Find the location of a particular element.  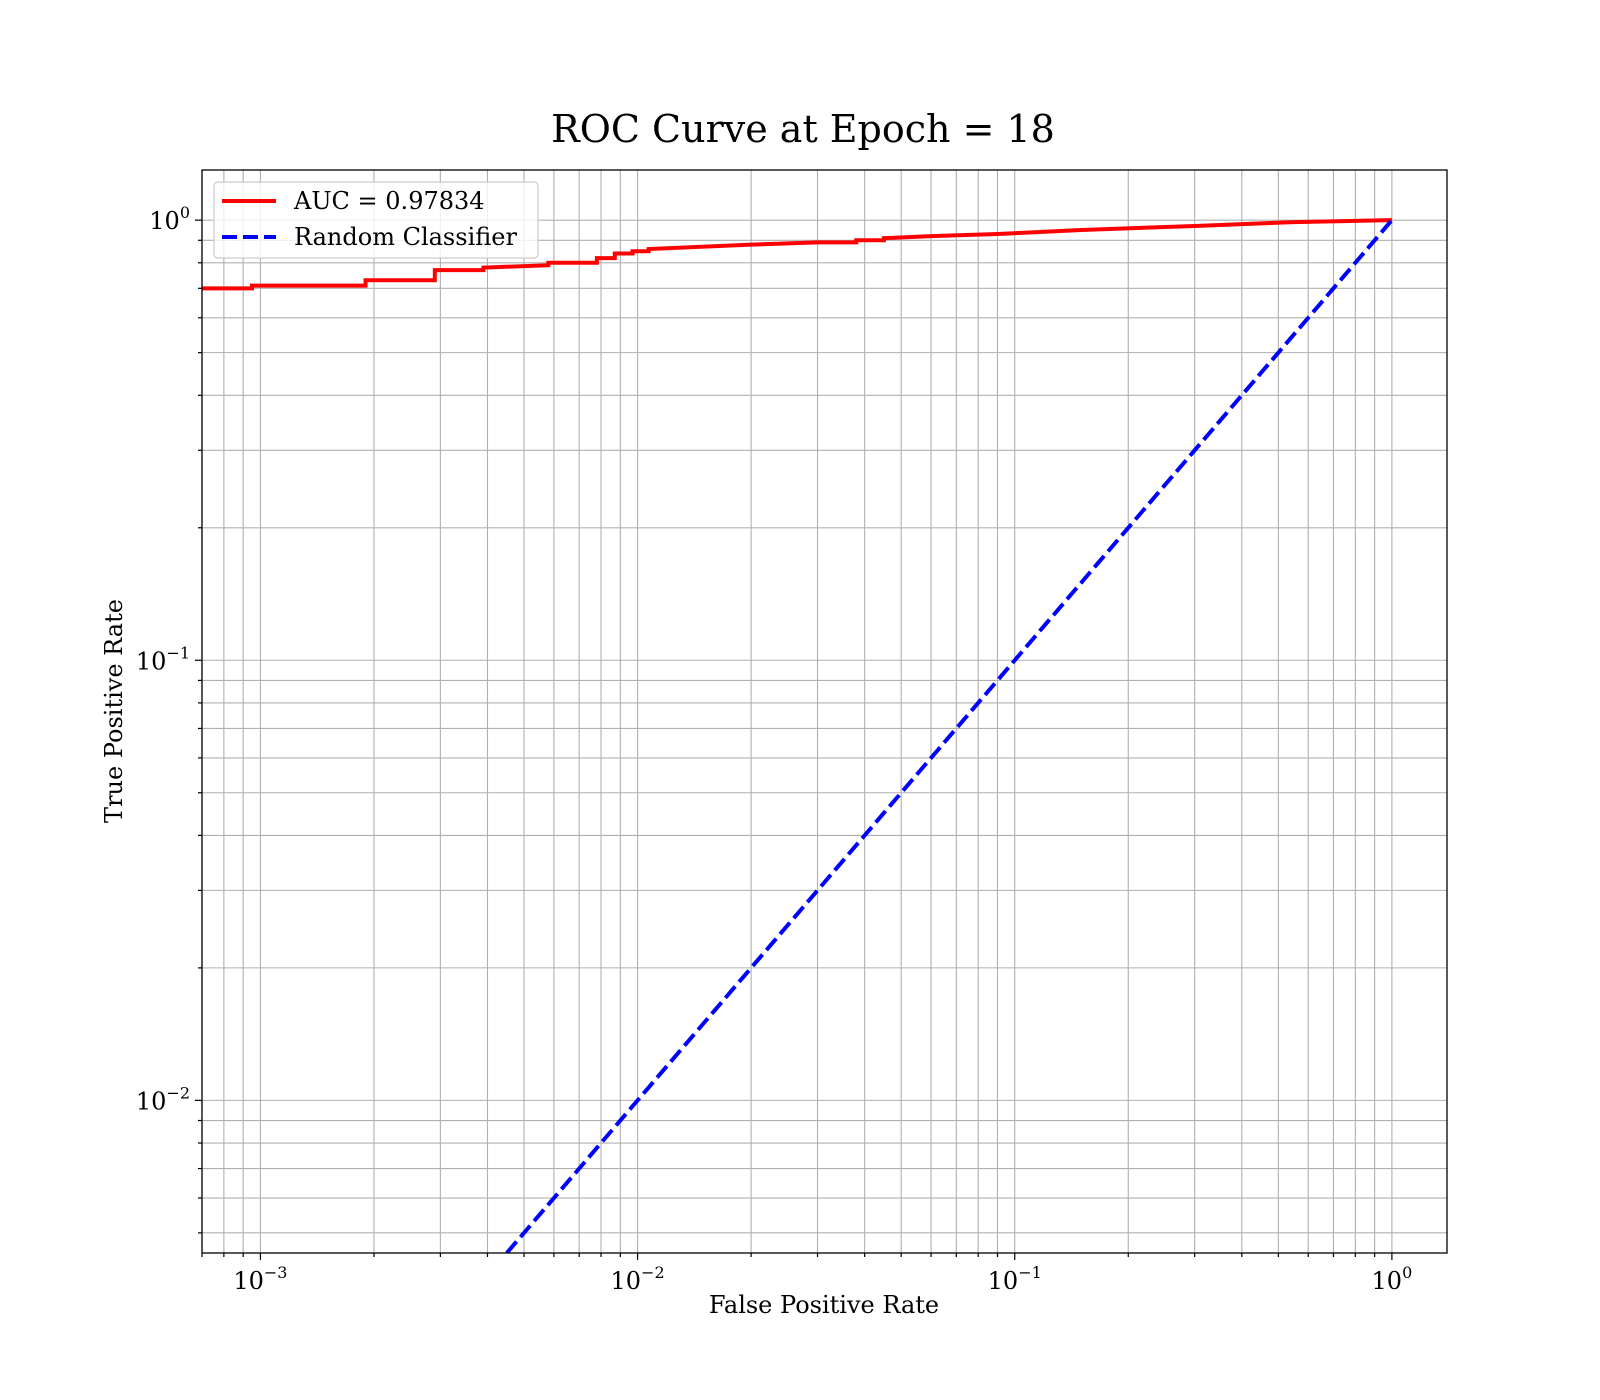

legend-box is located at coordinates (376, 220).